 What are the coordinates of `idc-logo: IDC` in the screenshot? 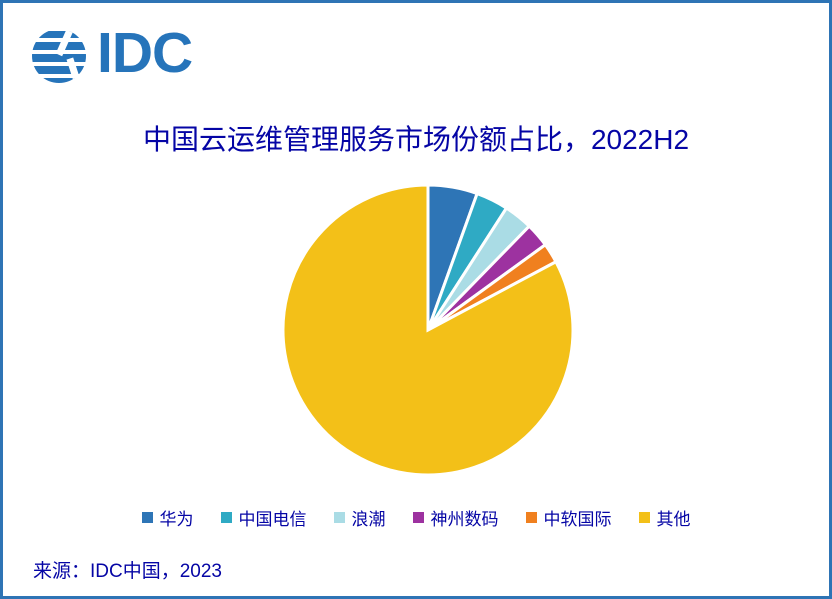 It's located at (112, 53).